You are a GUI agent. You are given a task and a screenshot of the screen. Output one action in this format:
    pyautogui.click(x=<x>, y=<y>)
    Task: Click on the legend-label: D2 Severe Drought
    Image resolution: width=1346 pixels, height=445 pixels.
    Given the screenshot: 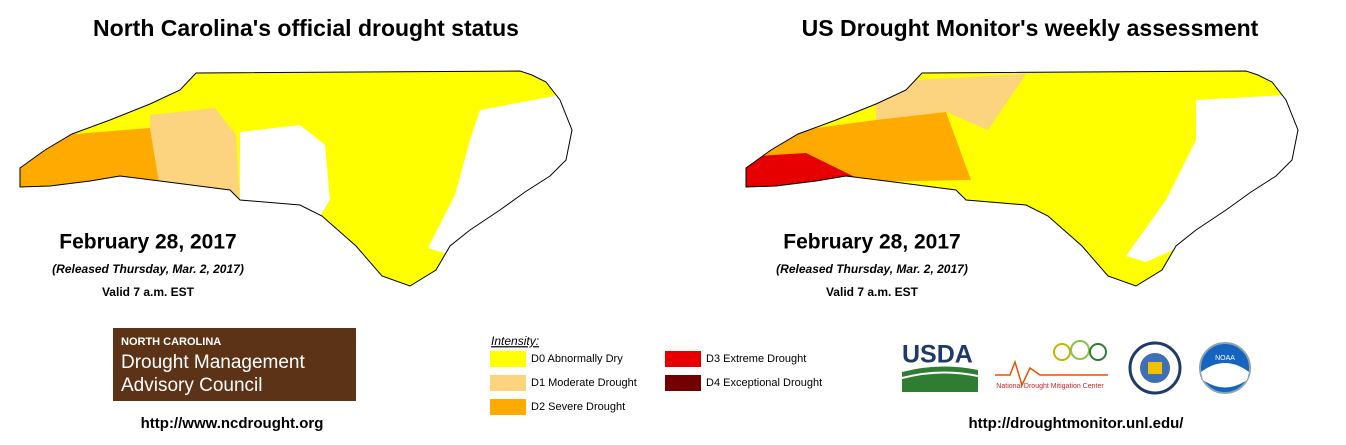 What is the action you would take?
    pyautogui.click(x=578, y=407)
    